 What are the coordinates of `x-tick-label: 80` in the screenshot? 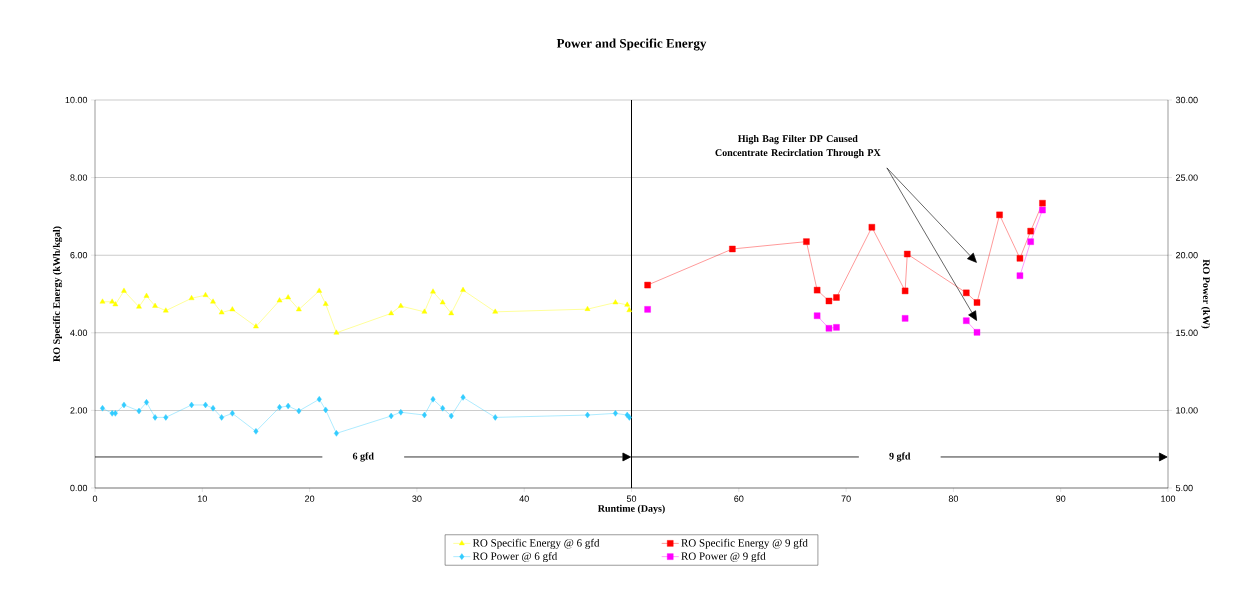 It's located at (953, 498).